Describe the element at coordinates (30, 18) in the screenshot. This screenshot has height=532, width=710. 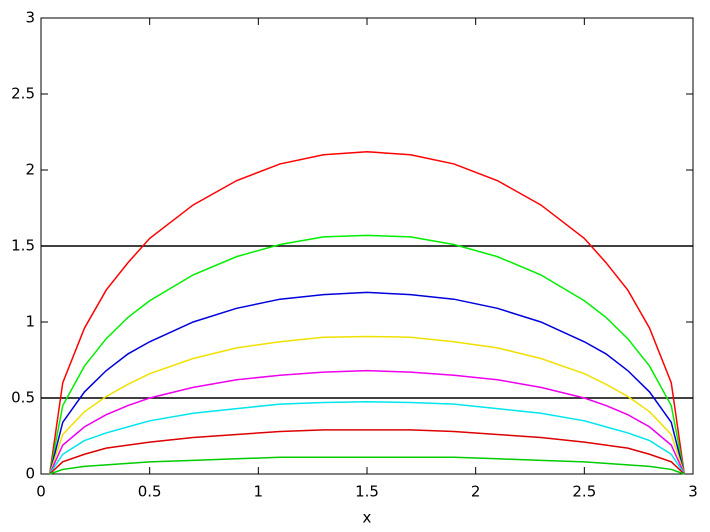
I see `y-tick-label: 3` at that location.